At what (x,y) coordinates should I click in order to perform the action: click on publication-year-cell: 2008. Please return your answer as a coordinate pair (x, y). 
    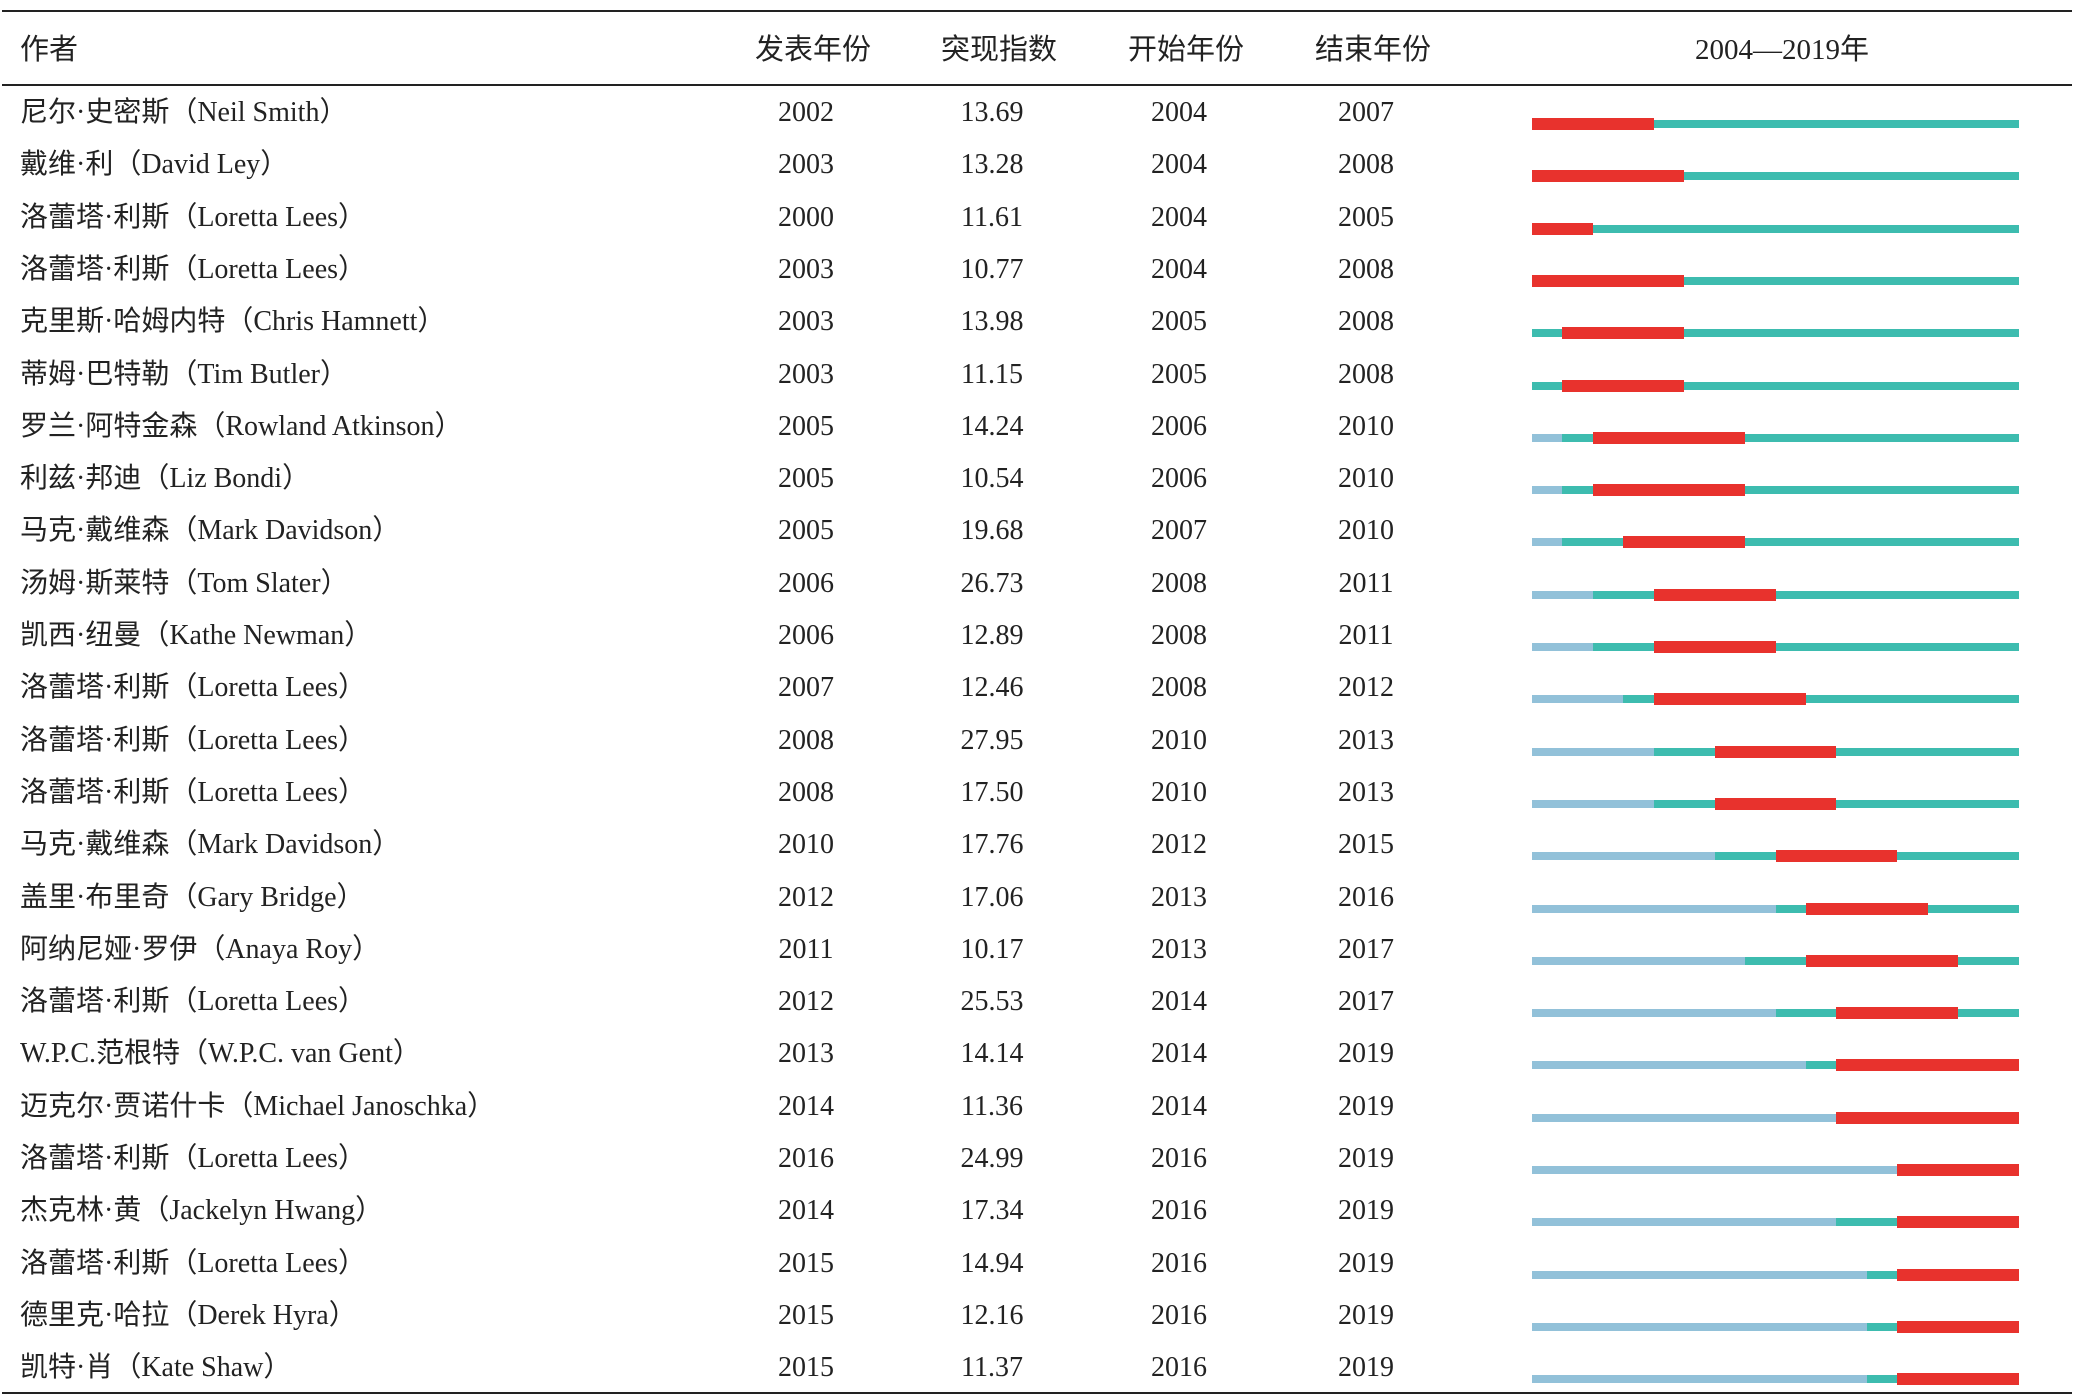
    Looking at the image, I should click on (806, 792).